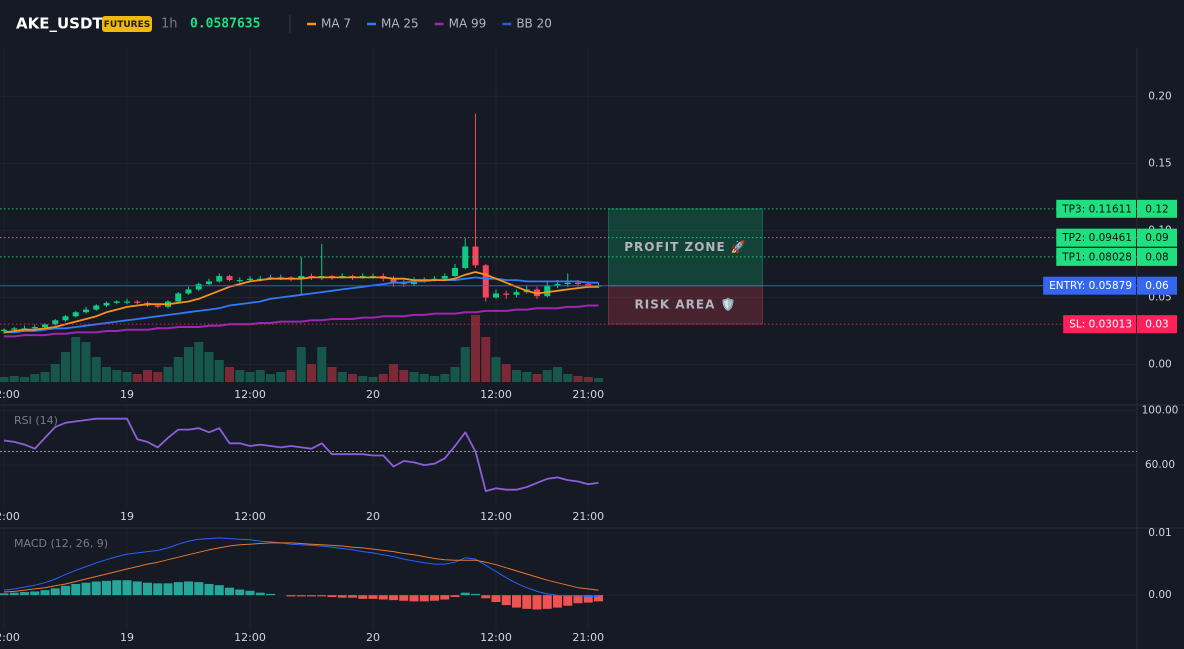 Image resolution: width=1184 pixels, height=649 pixels. Describe the element at coordinates (1157, 286) in the screenshot. I see `price-tag: 0.06` at that location.